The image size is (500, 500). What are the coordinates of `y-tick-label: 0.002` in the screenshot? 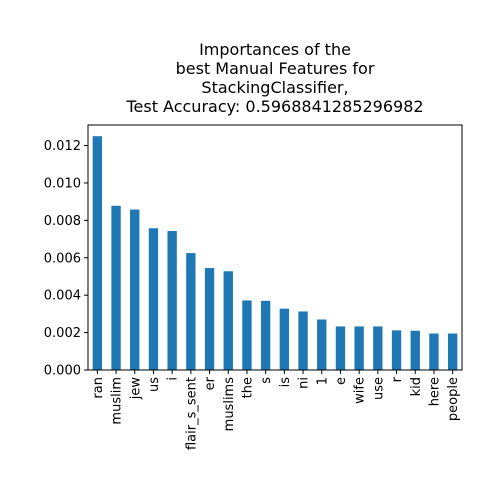 It's located at (62, 333).